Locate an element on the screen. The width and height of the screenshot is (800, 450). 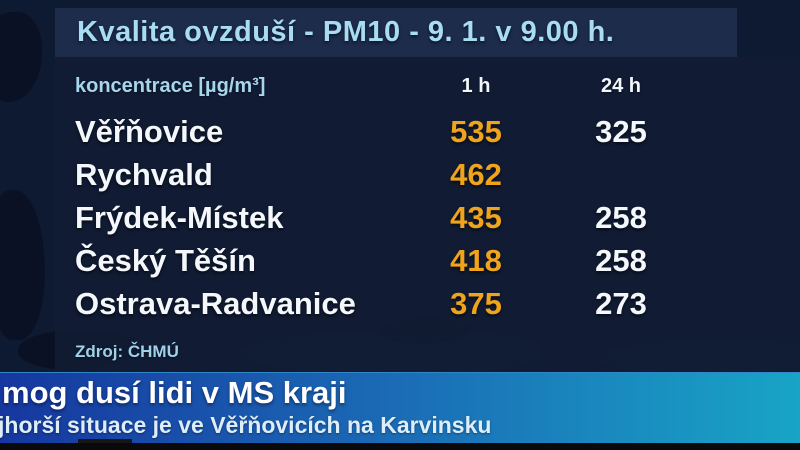
value-24h: 325 is located at coordinates (621, 131).